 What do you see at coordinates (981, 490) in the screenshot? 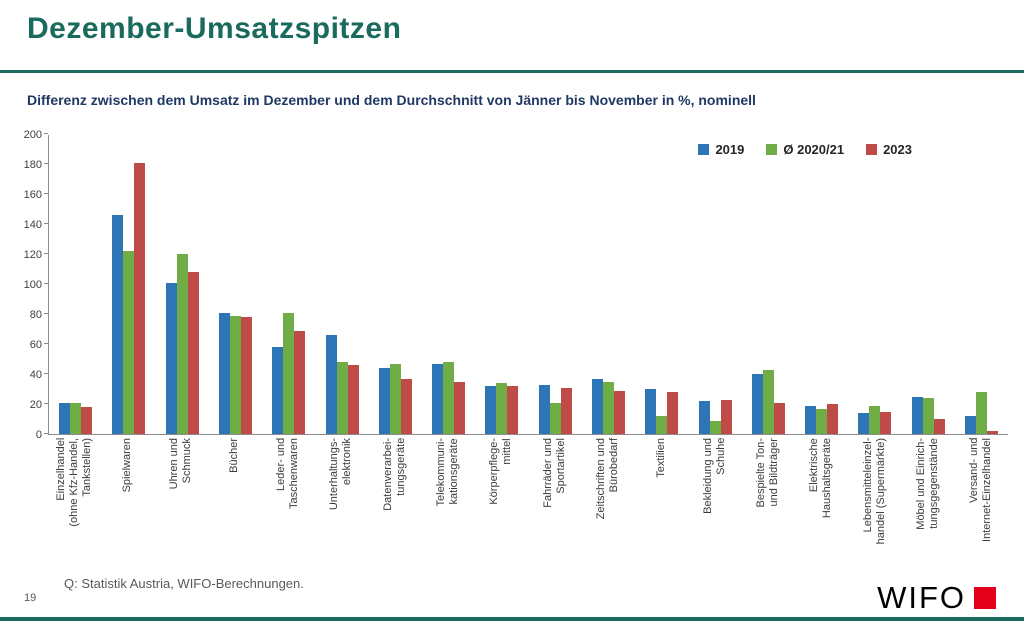
I see `x-axis-label-text: Versand- und Internet-Einzelhandel` at bounding box center [981, 490].